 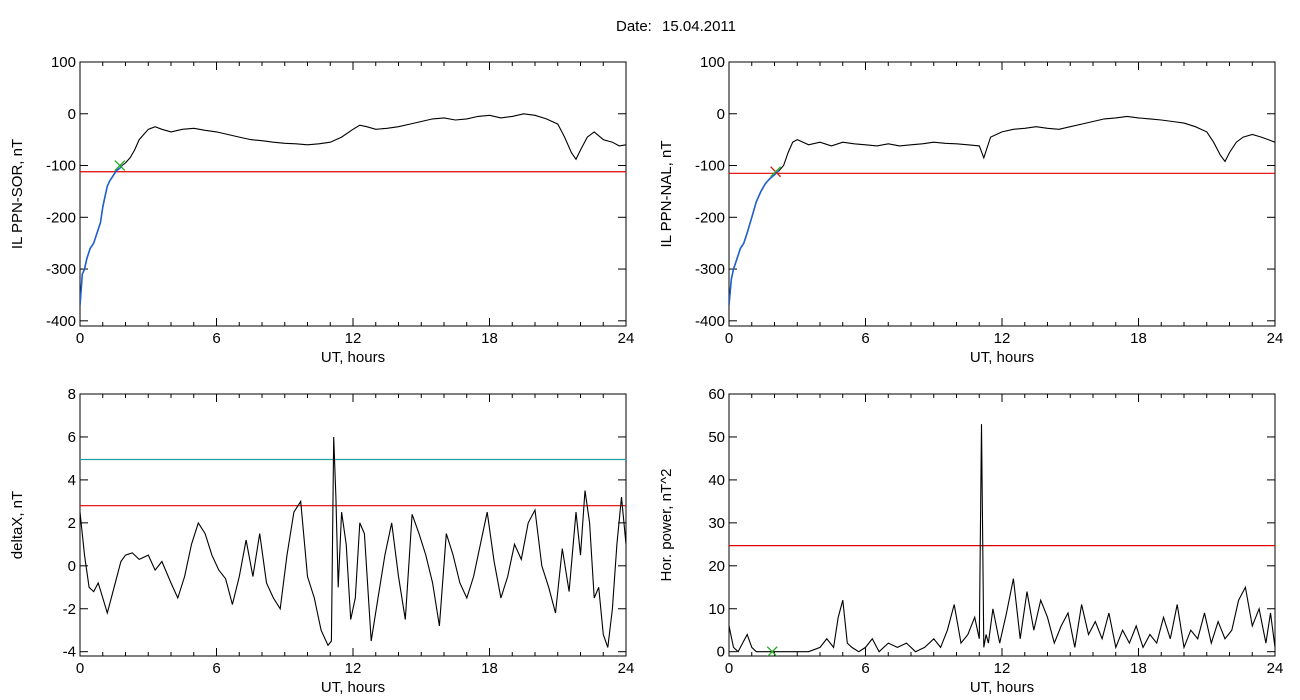 I want to click on date-label: Date:, so click(x=634, y=26).